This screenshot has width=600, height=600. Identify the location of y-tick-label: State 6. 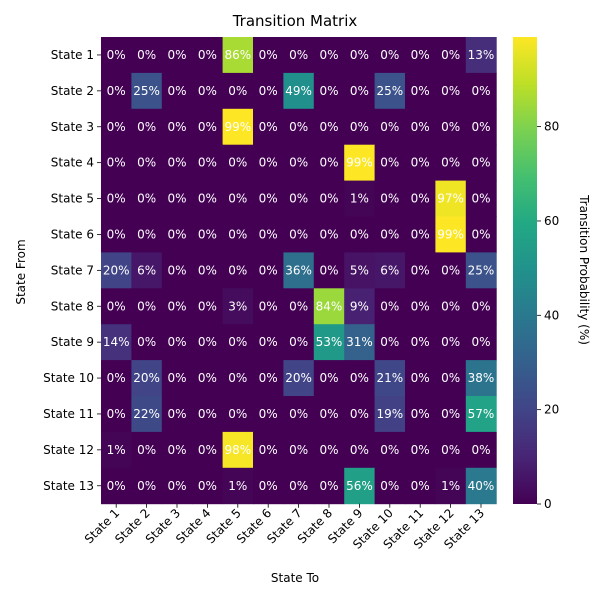
(72, 234).